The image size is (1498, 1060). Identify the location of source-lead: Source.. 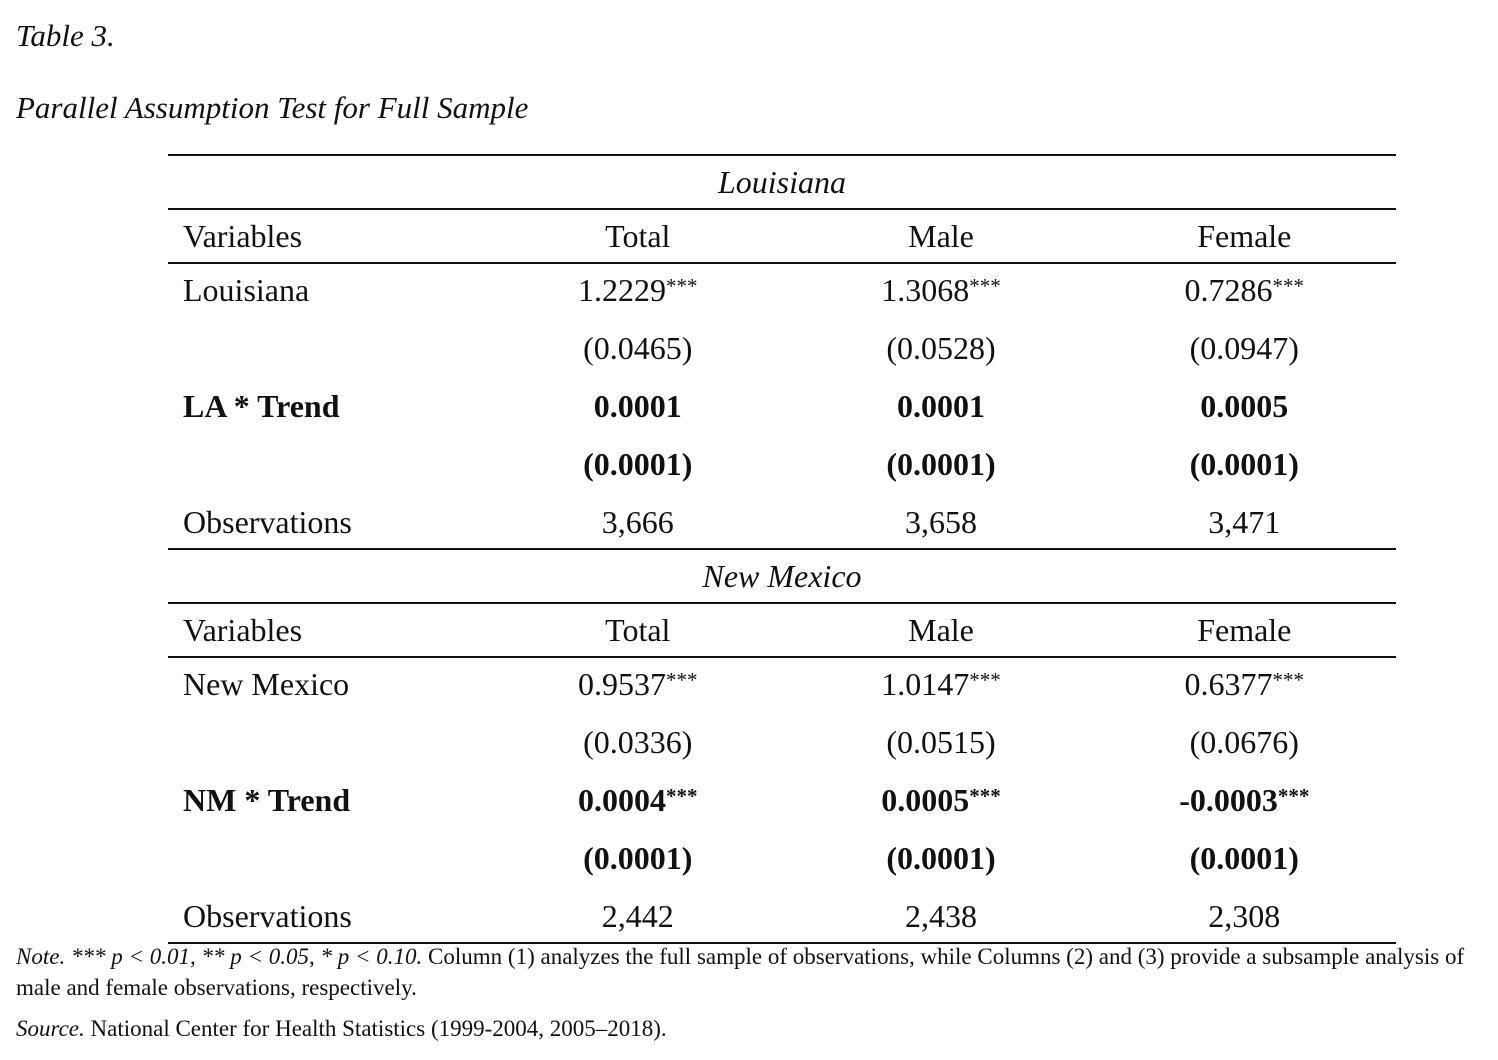
(50, 1028).